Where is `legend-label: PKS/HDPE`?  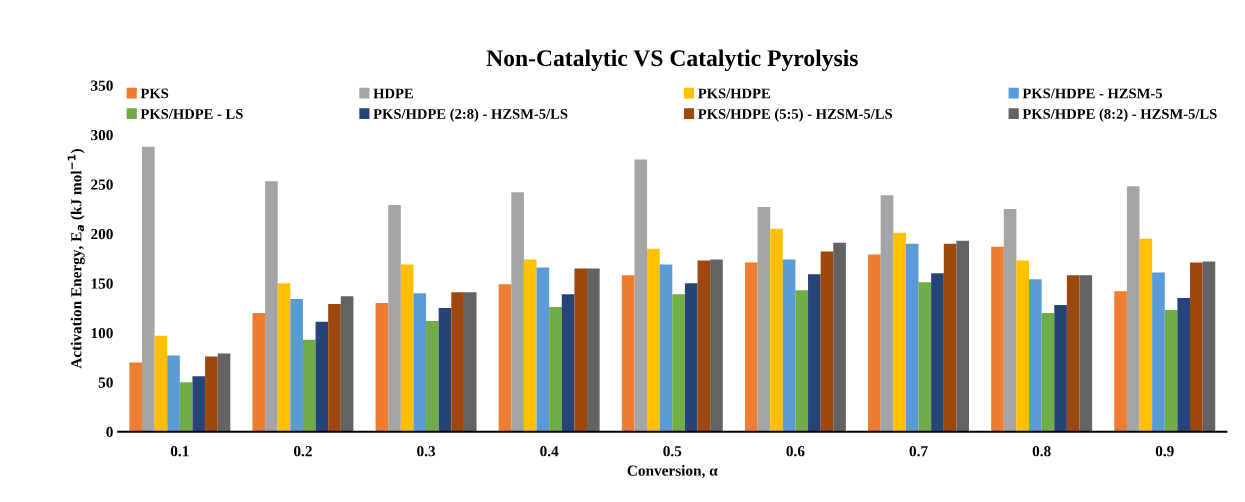 legend-label: PKS/HDPE is located at coordinates (734, 93).